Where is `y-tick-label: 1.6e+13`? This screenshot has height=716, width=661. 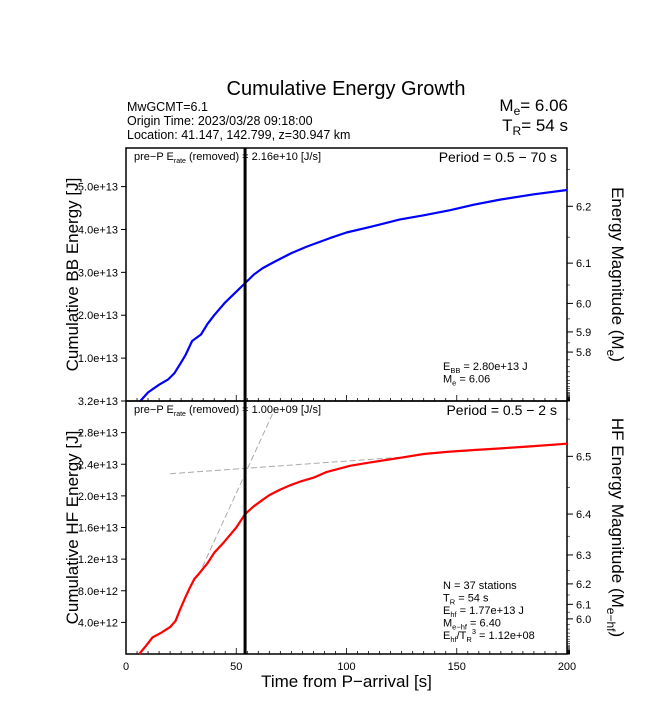 y-tick-label: 1.6e+13 is located at coordinates (98, 529).